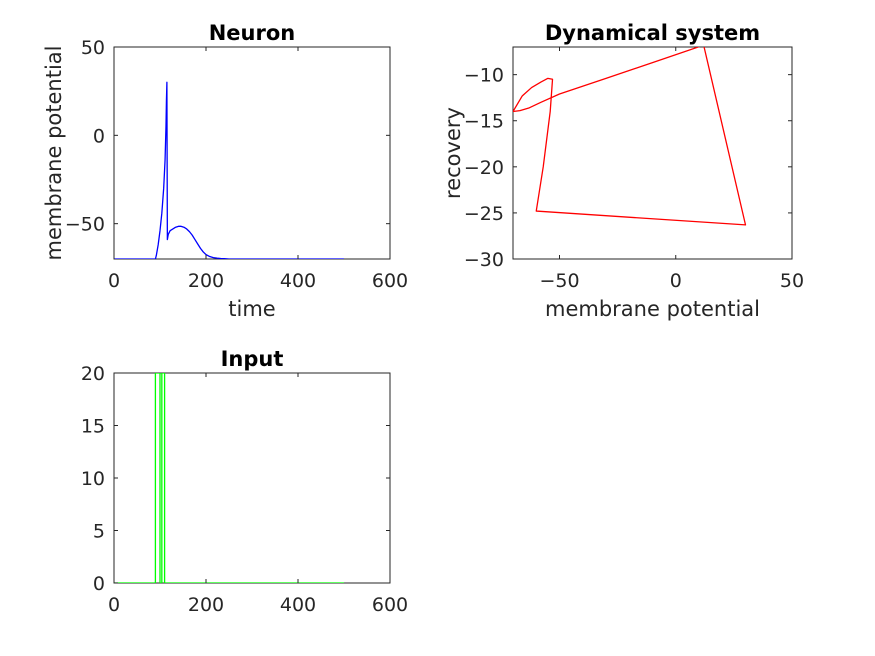 This screenshot has height=656, width=875. What do you see at coordinates (676, 281) in the screenshot?
I see `dynamical-xtick-label: 0` at bounding box center [676, 281].